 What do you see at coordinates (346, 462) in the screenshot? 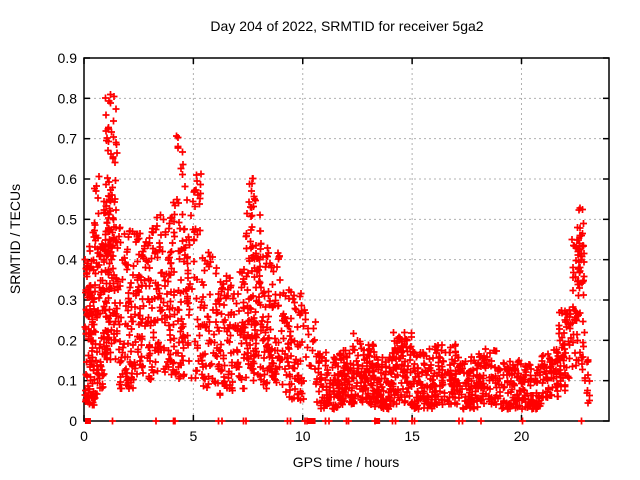
I see `x-axis-label: GPS time / hours` at bounding box center [346, 462].